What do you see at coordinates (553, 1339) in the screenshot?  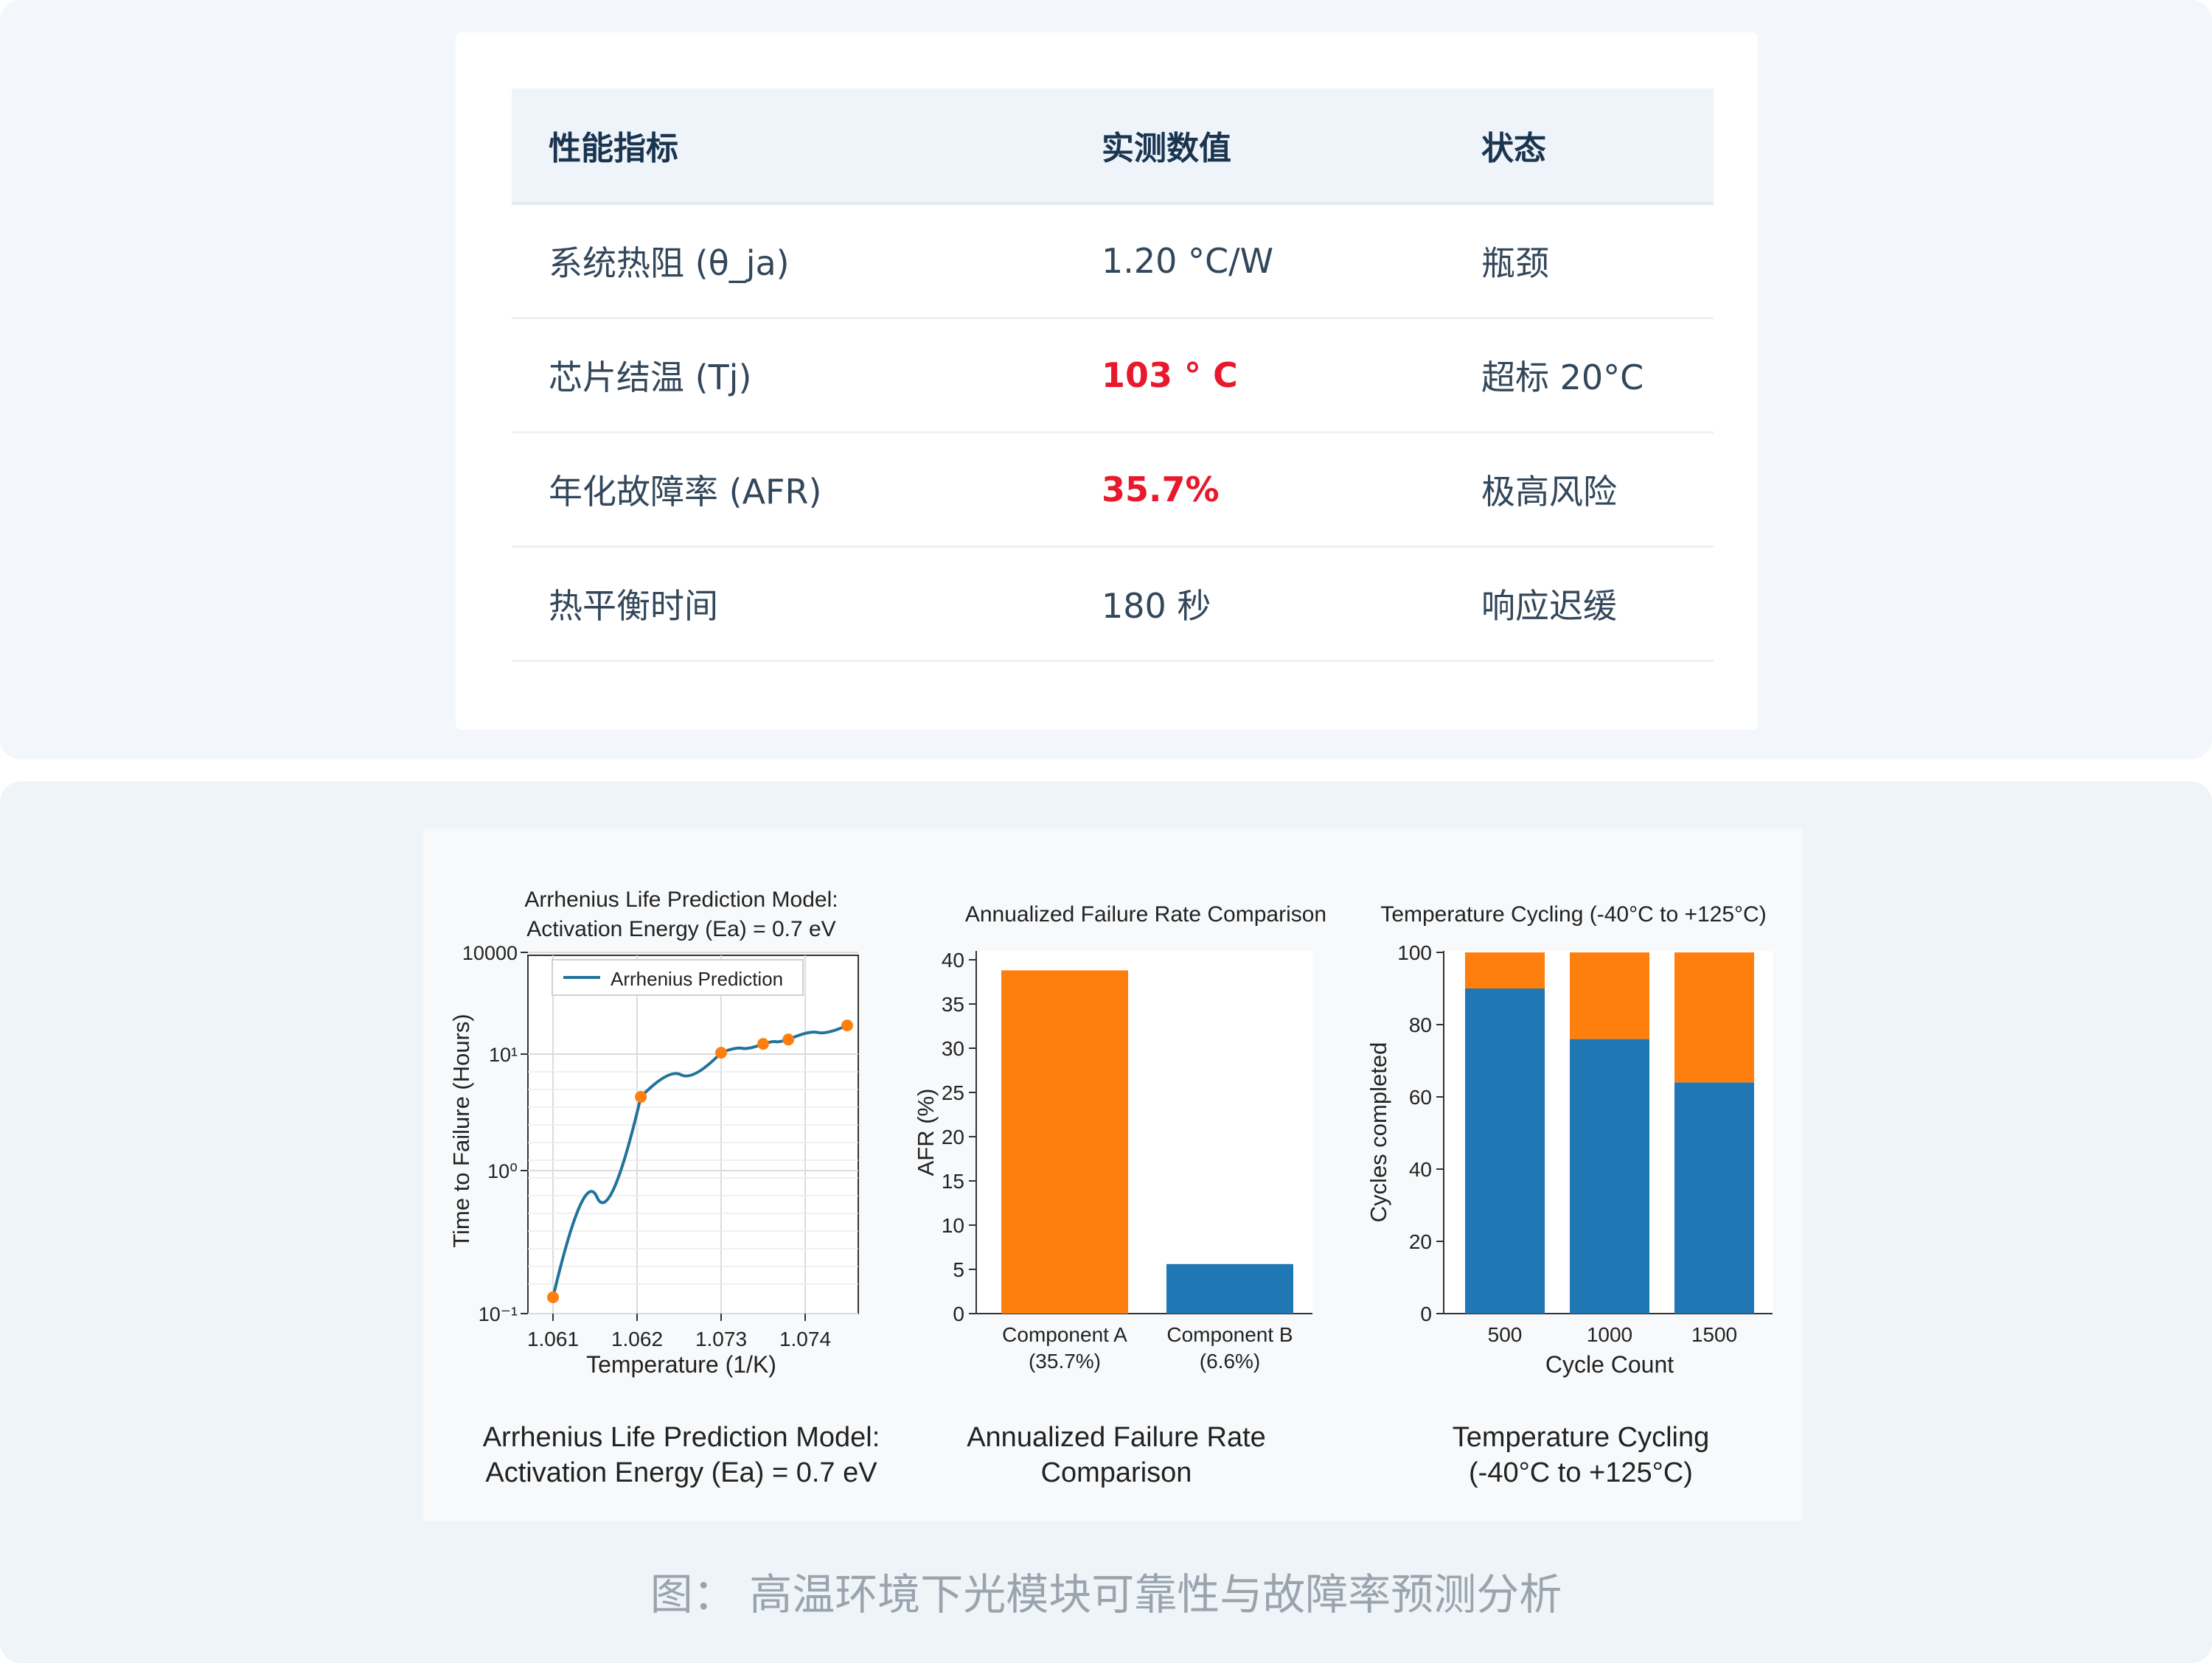 I see `x-tick-label: 1.061` at bounding box center [553, 1339].